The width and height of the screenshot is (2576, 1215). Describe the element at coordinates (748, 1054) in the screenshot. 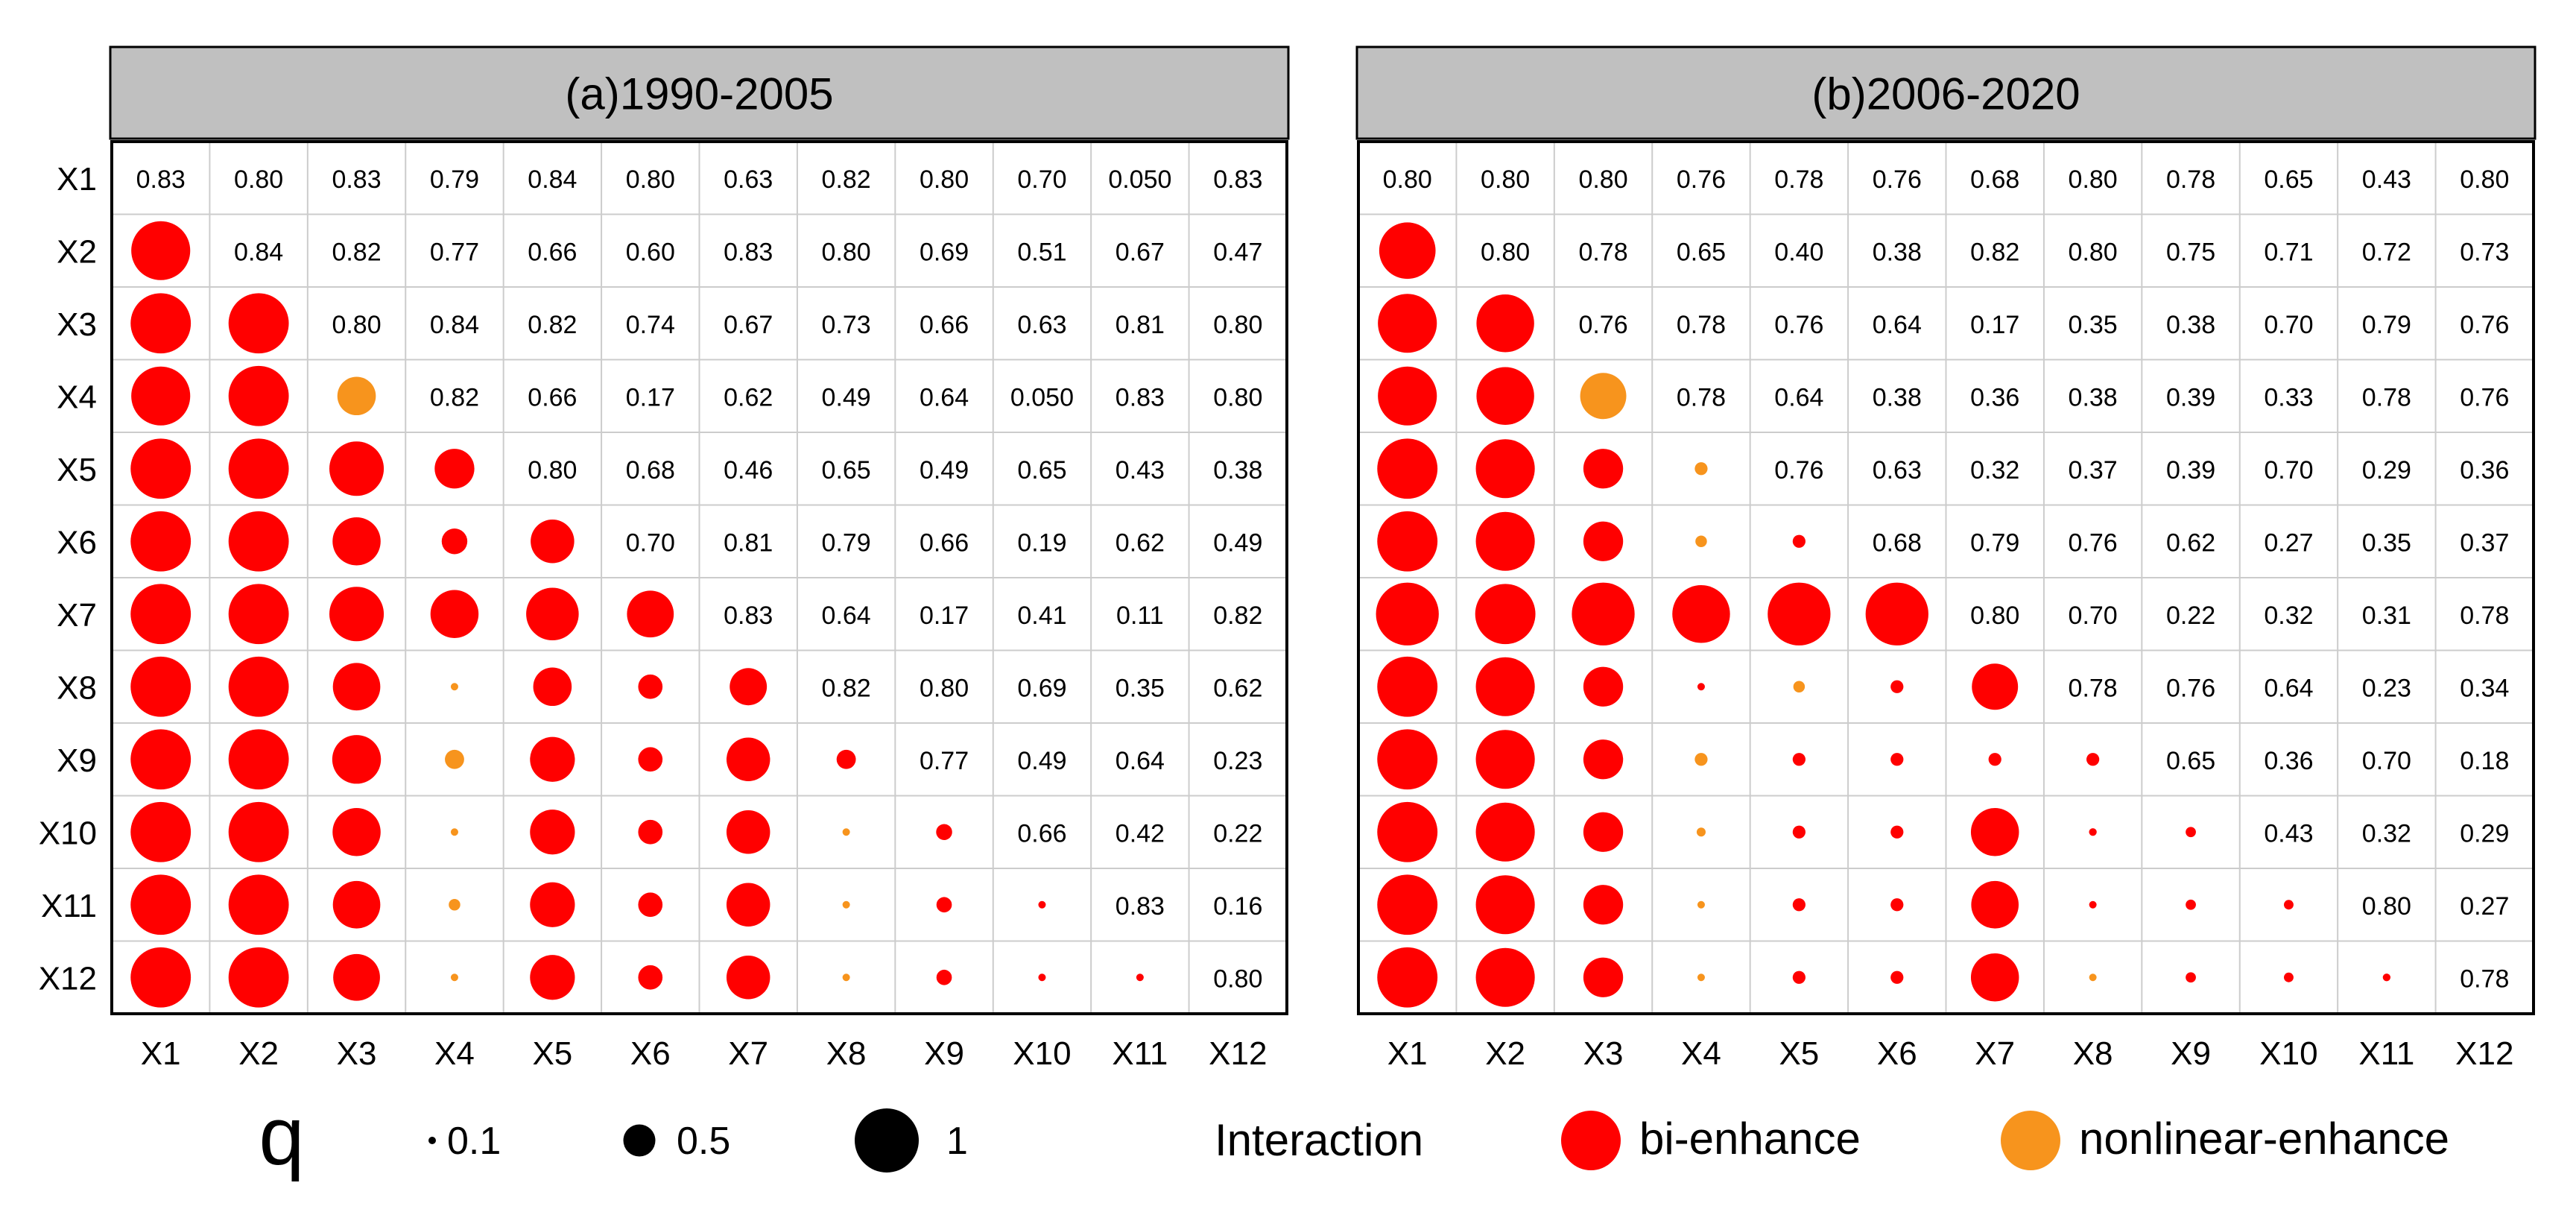

I see `panel-a-x-tick-label: X7` at that location.